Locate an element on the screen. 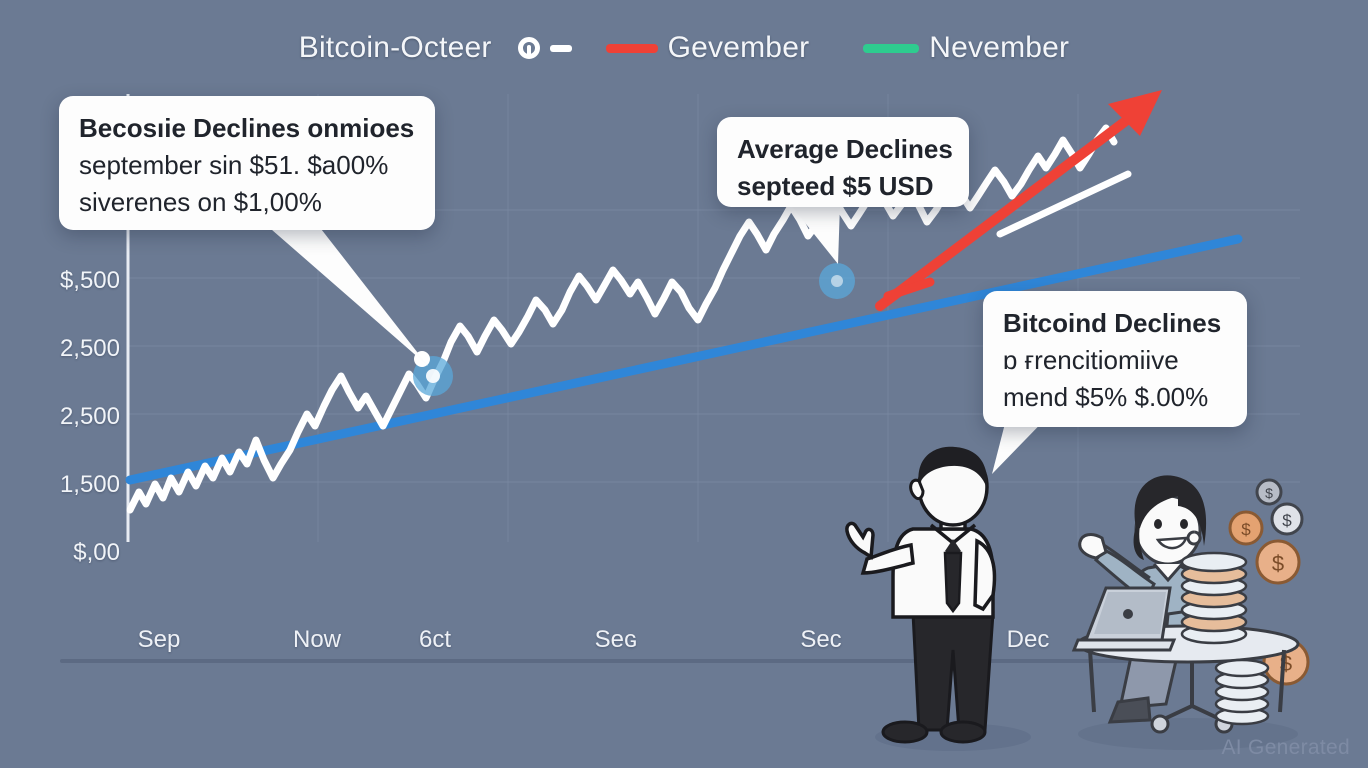 This screenshot has height=768, width=1368. y-tick-2: 2,500 is located at coordinates (89, 416).